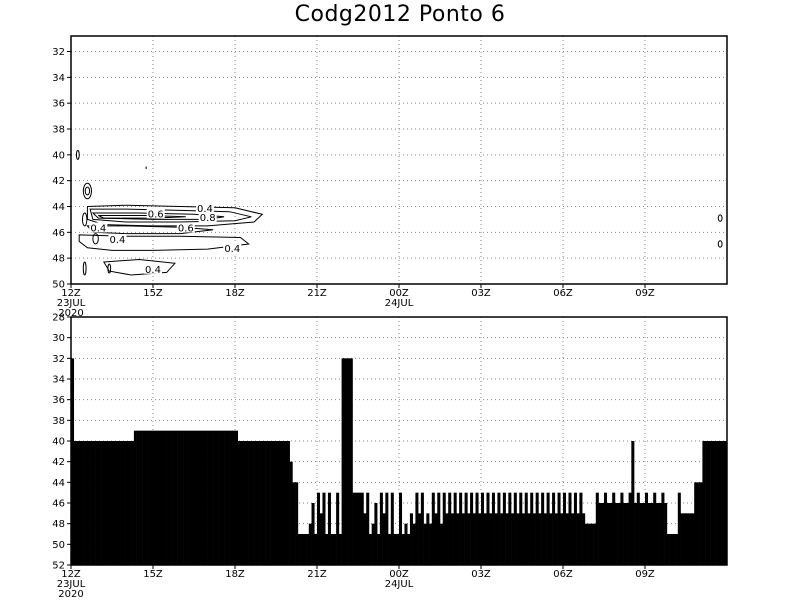  What do you see at coordinates (98, 228) in the screenshot?
I see `contour-label: 0.4` at bounding box center [98, 228].